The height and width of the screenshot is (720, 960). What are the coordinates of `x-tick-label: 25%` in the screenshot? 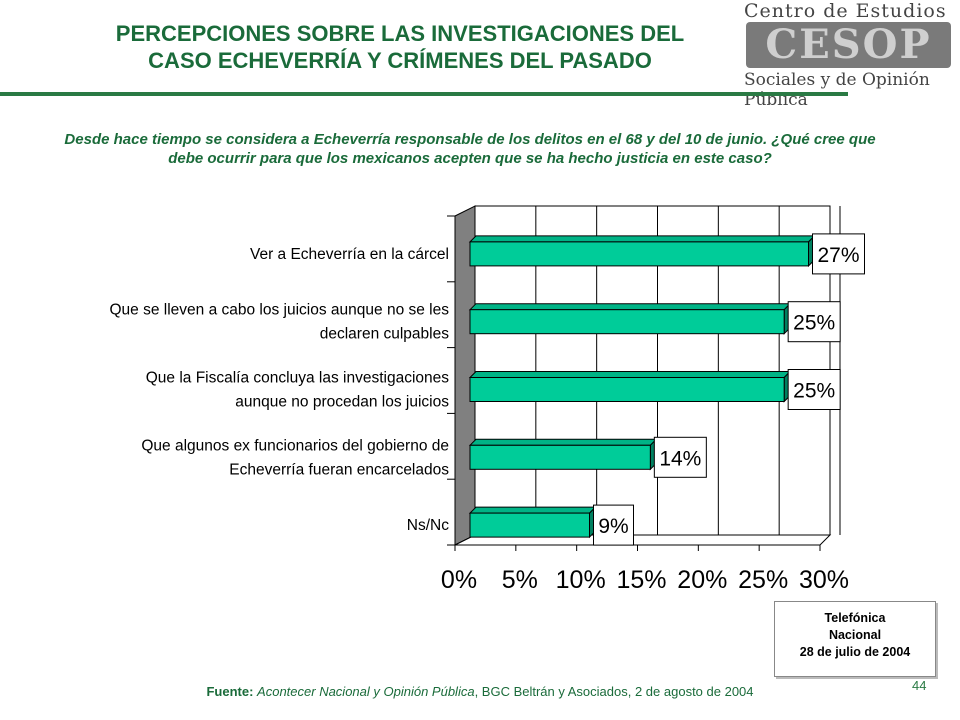 It's located at (763, 580).